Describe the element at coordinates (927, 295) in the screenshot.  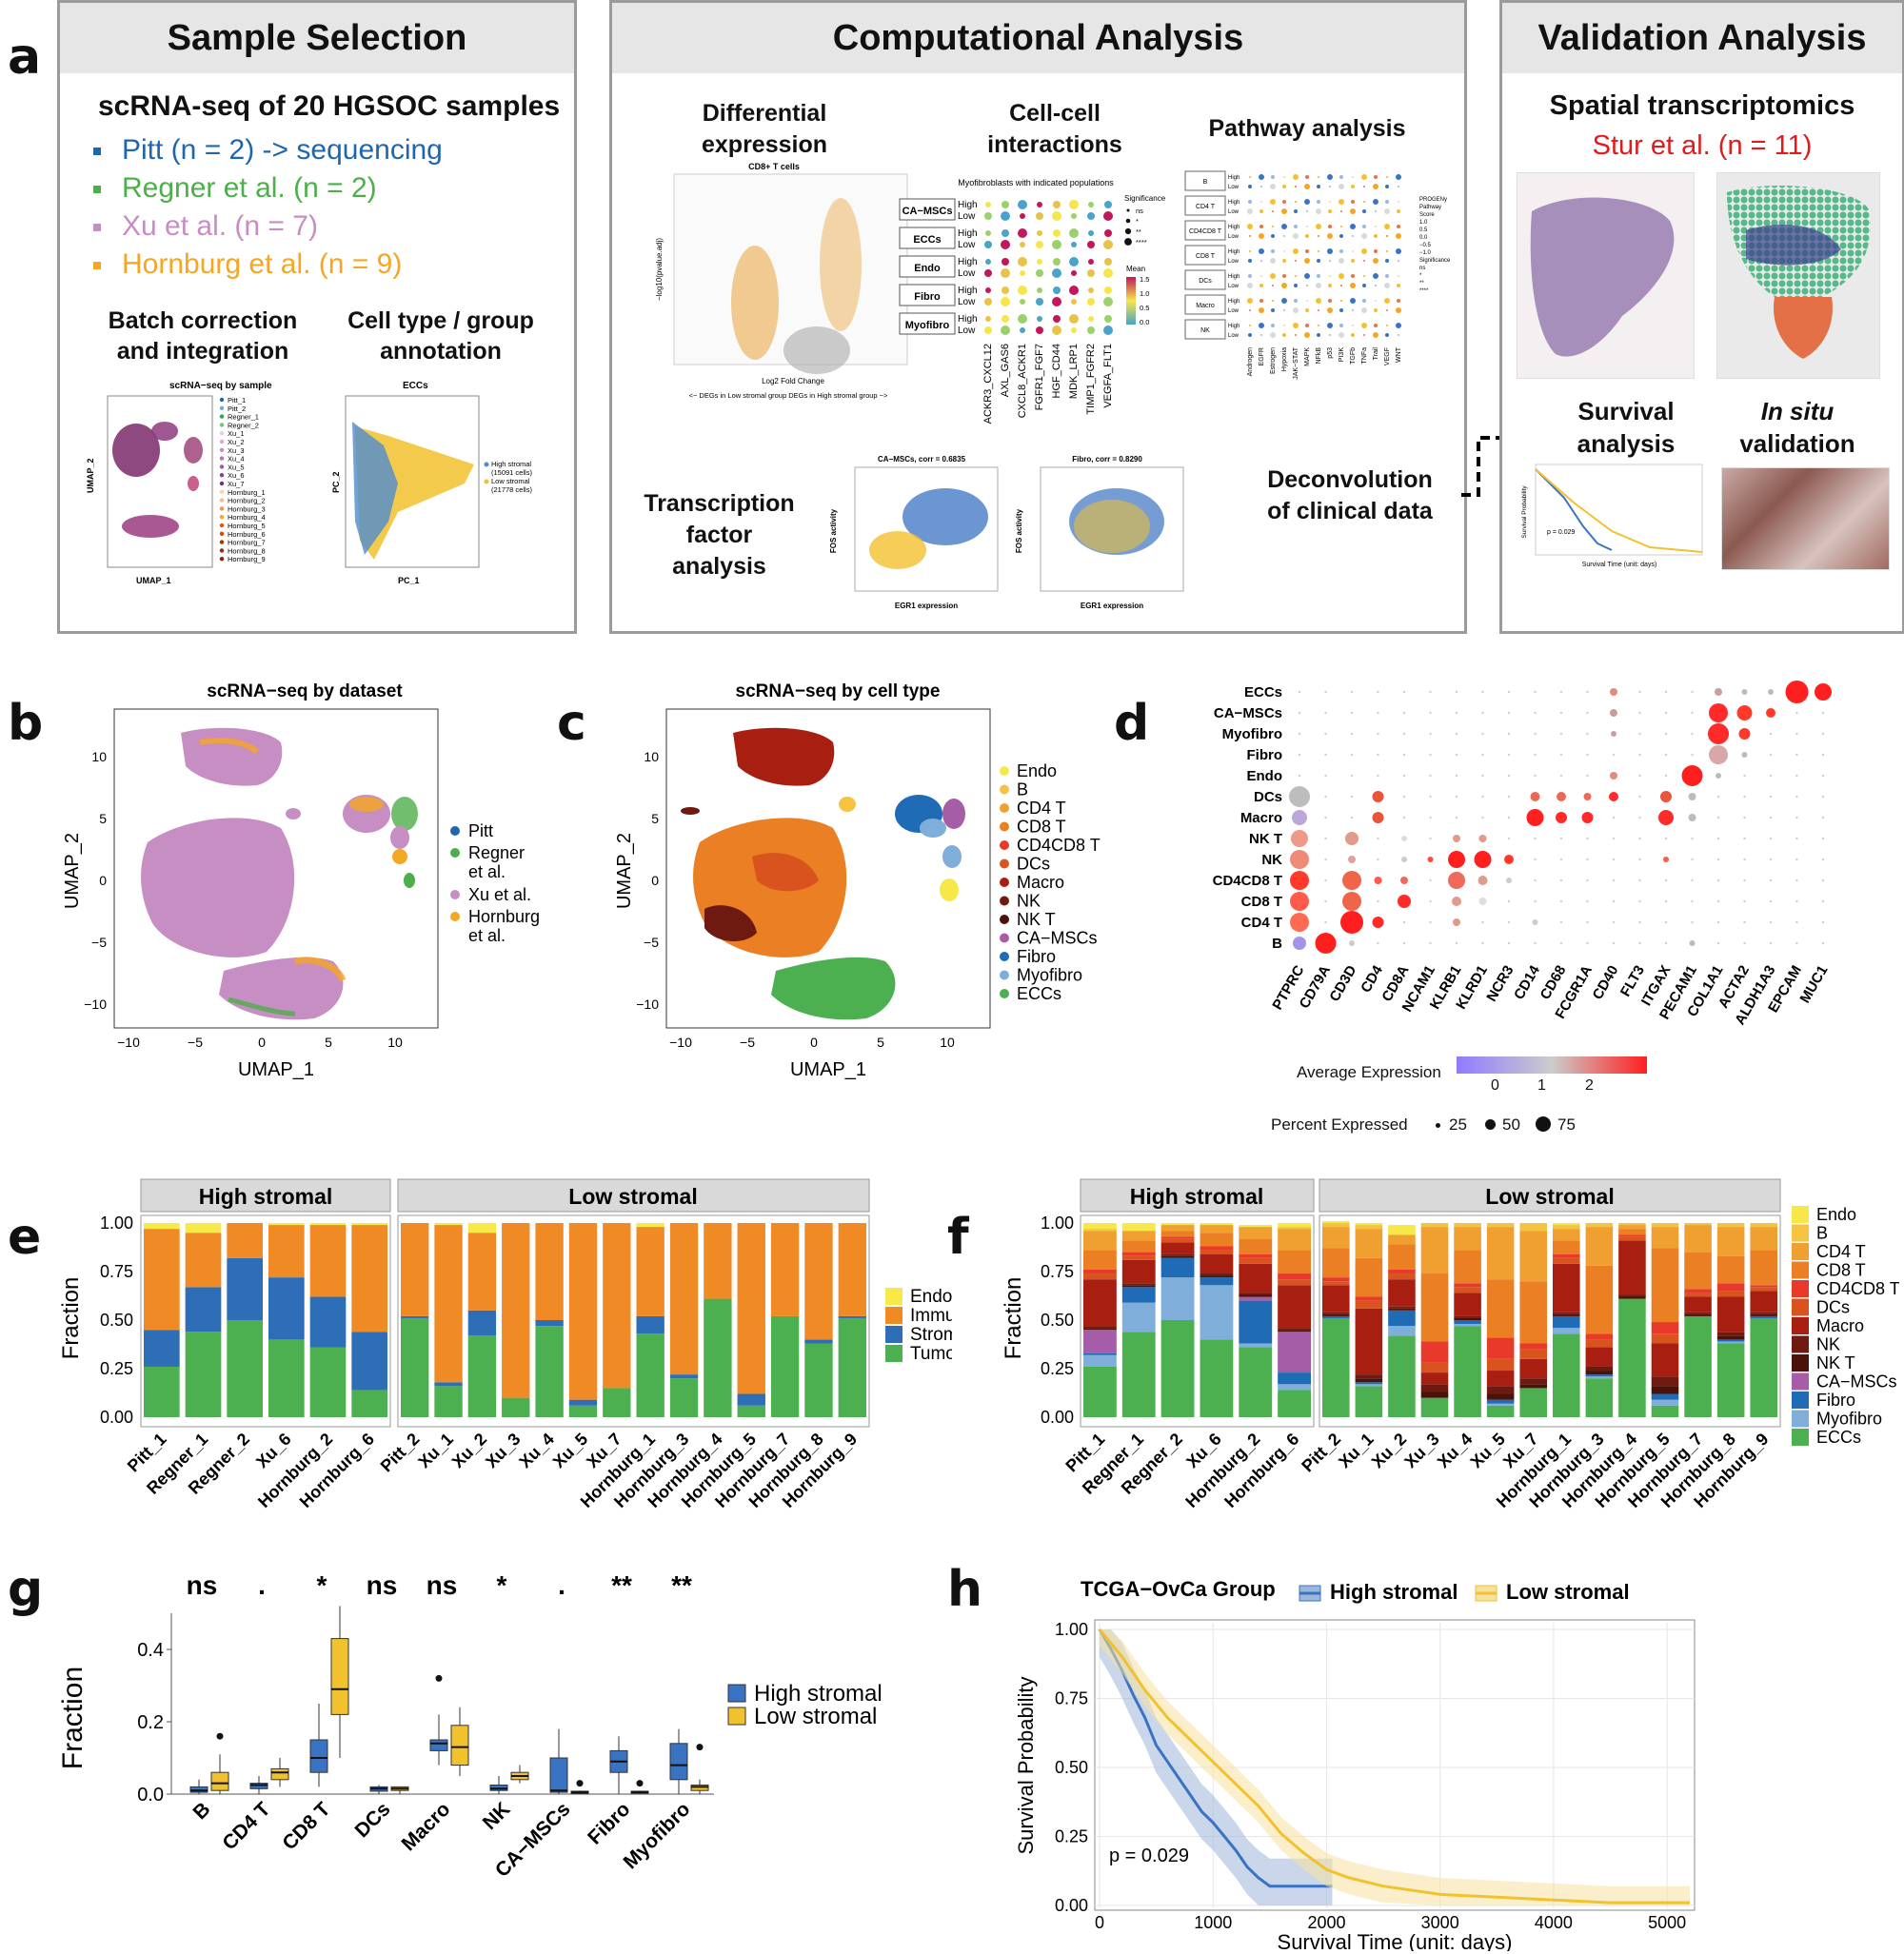
I see `cci-group-box` at that location.